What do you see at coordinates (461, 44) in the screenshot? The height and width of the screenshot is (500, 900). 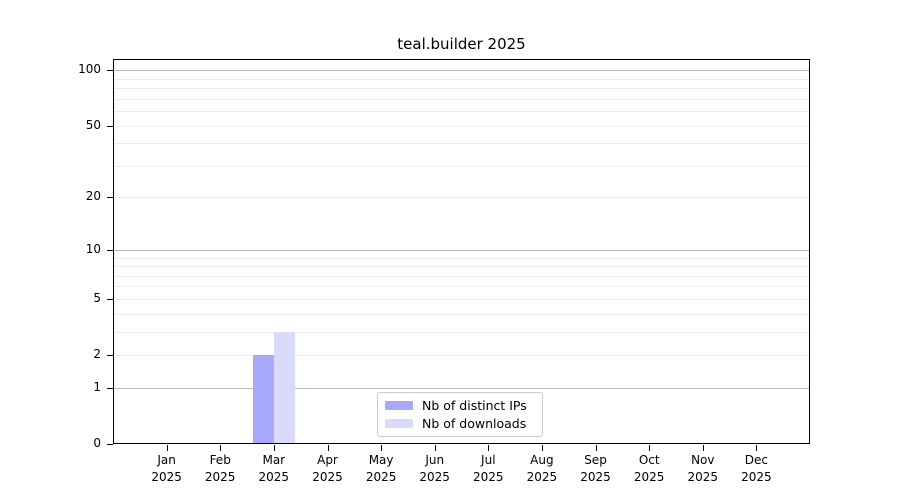 I see `chart-title: teal.builder 2025` at bounding box center [461, 44].